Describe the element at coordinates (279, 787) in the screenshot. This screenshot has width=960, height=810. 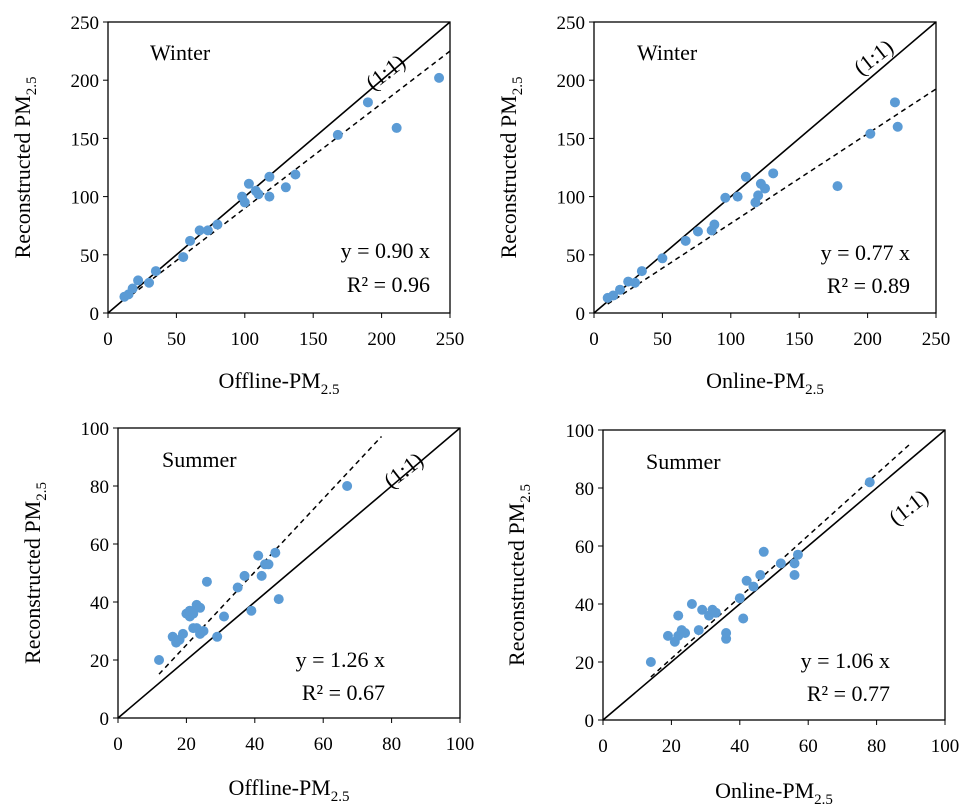
I see `x-axis-label-main: Offline-PM` at that location.